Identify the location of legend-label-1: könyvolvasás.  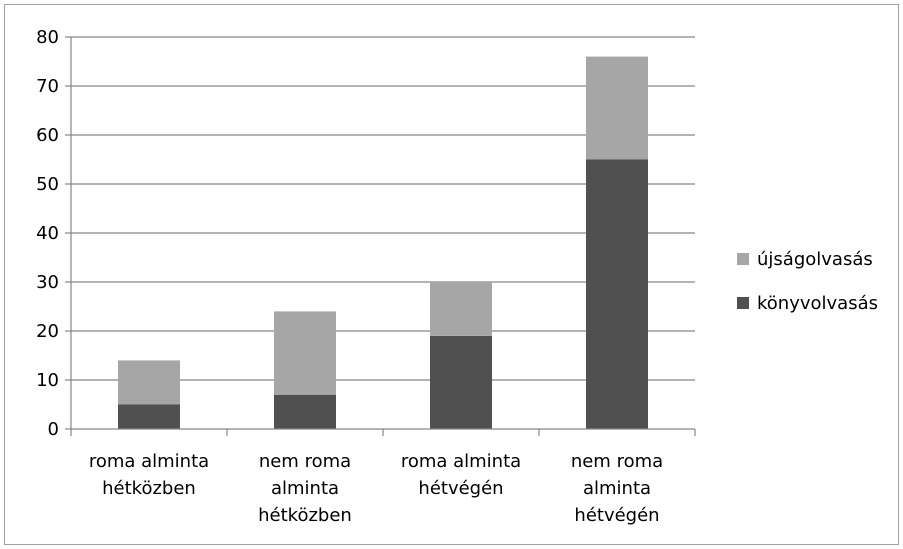
(817, 303).